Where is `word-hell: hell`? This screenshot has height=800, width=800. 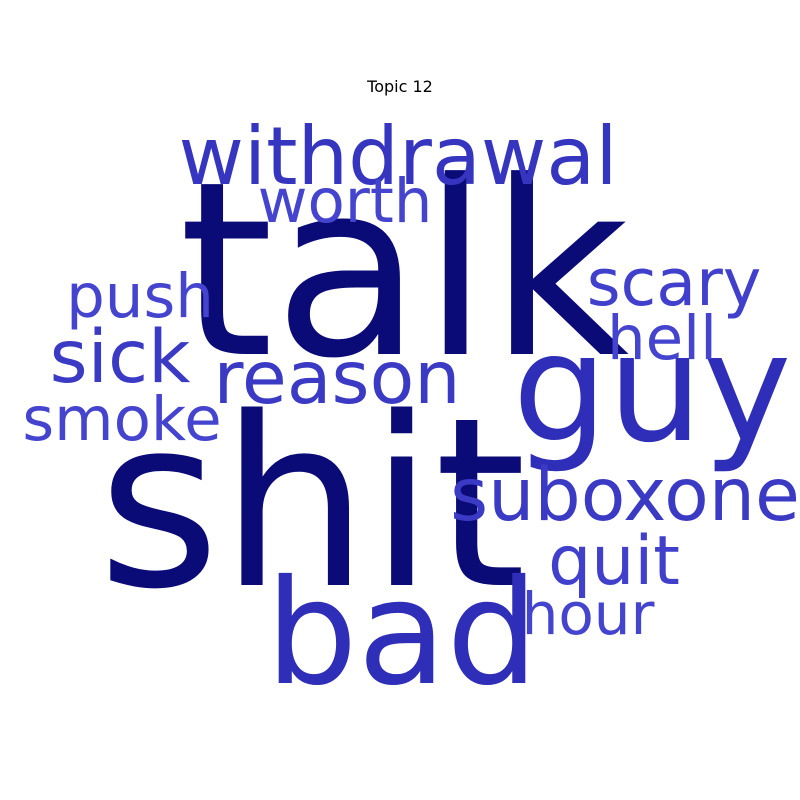 word-hell: hell is located at coordinates (662, 338).